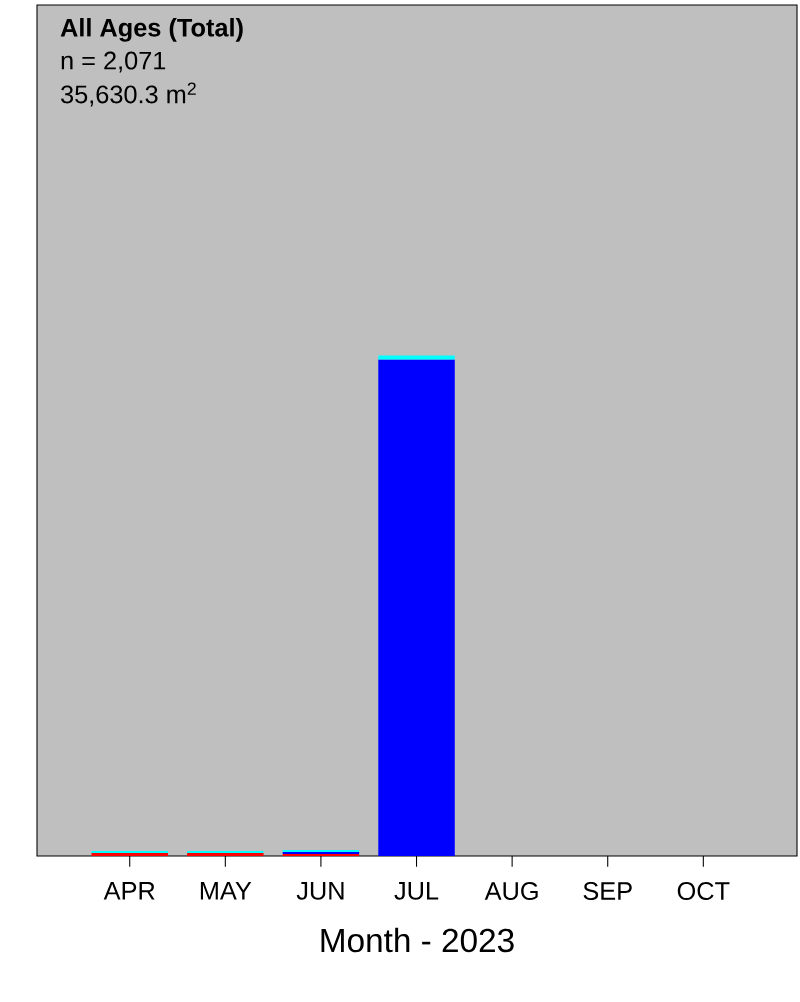 The width and height of the screenshot is (800, 1002). Describe the element at coordinates (703, 891) in the screenshot. I see `x-tick-label: OCT` at that location.